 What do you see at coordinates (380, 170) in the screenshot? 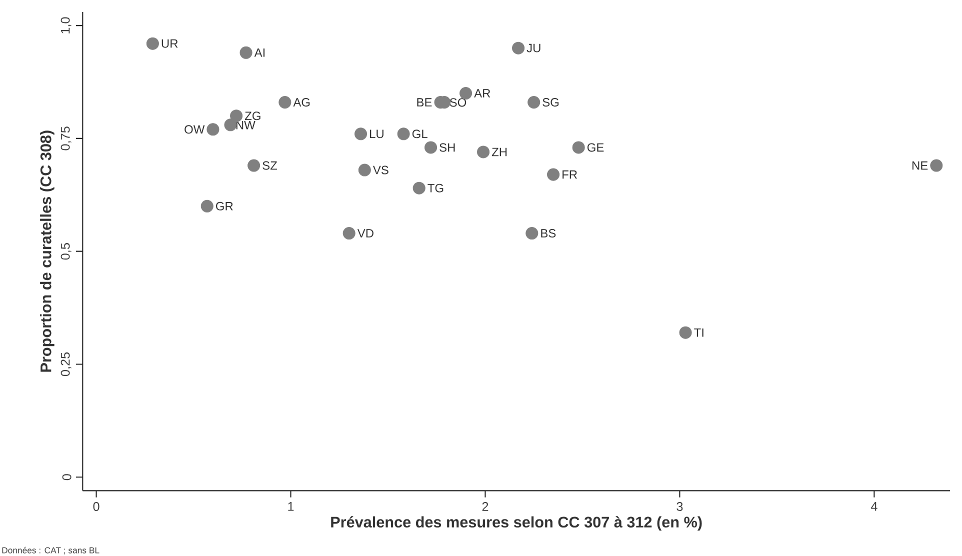
I see `annotation: VS` at bounding box center [380, 170].